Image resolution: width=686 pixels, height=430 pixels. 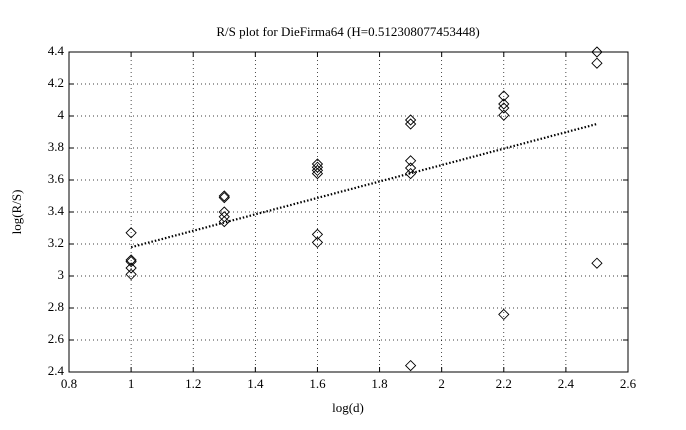 I want to click on y-tick-label: 3.4, so click(x=56, y=210).